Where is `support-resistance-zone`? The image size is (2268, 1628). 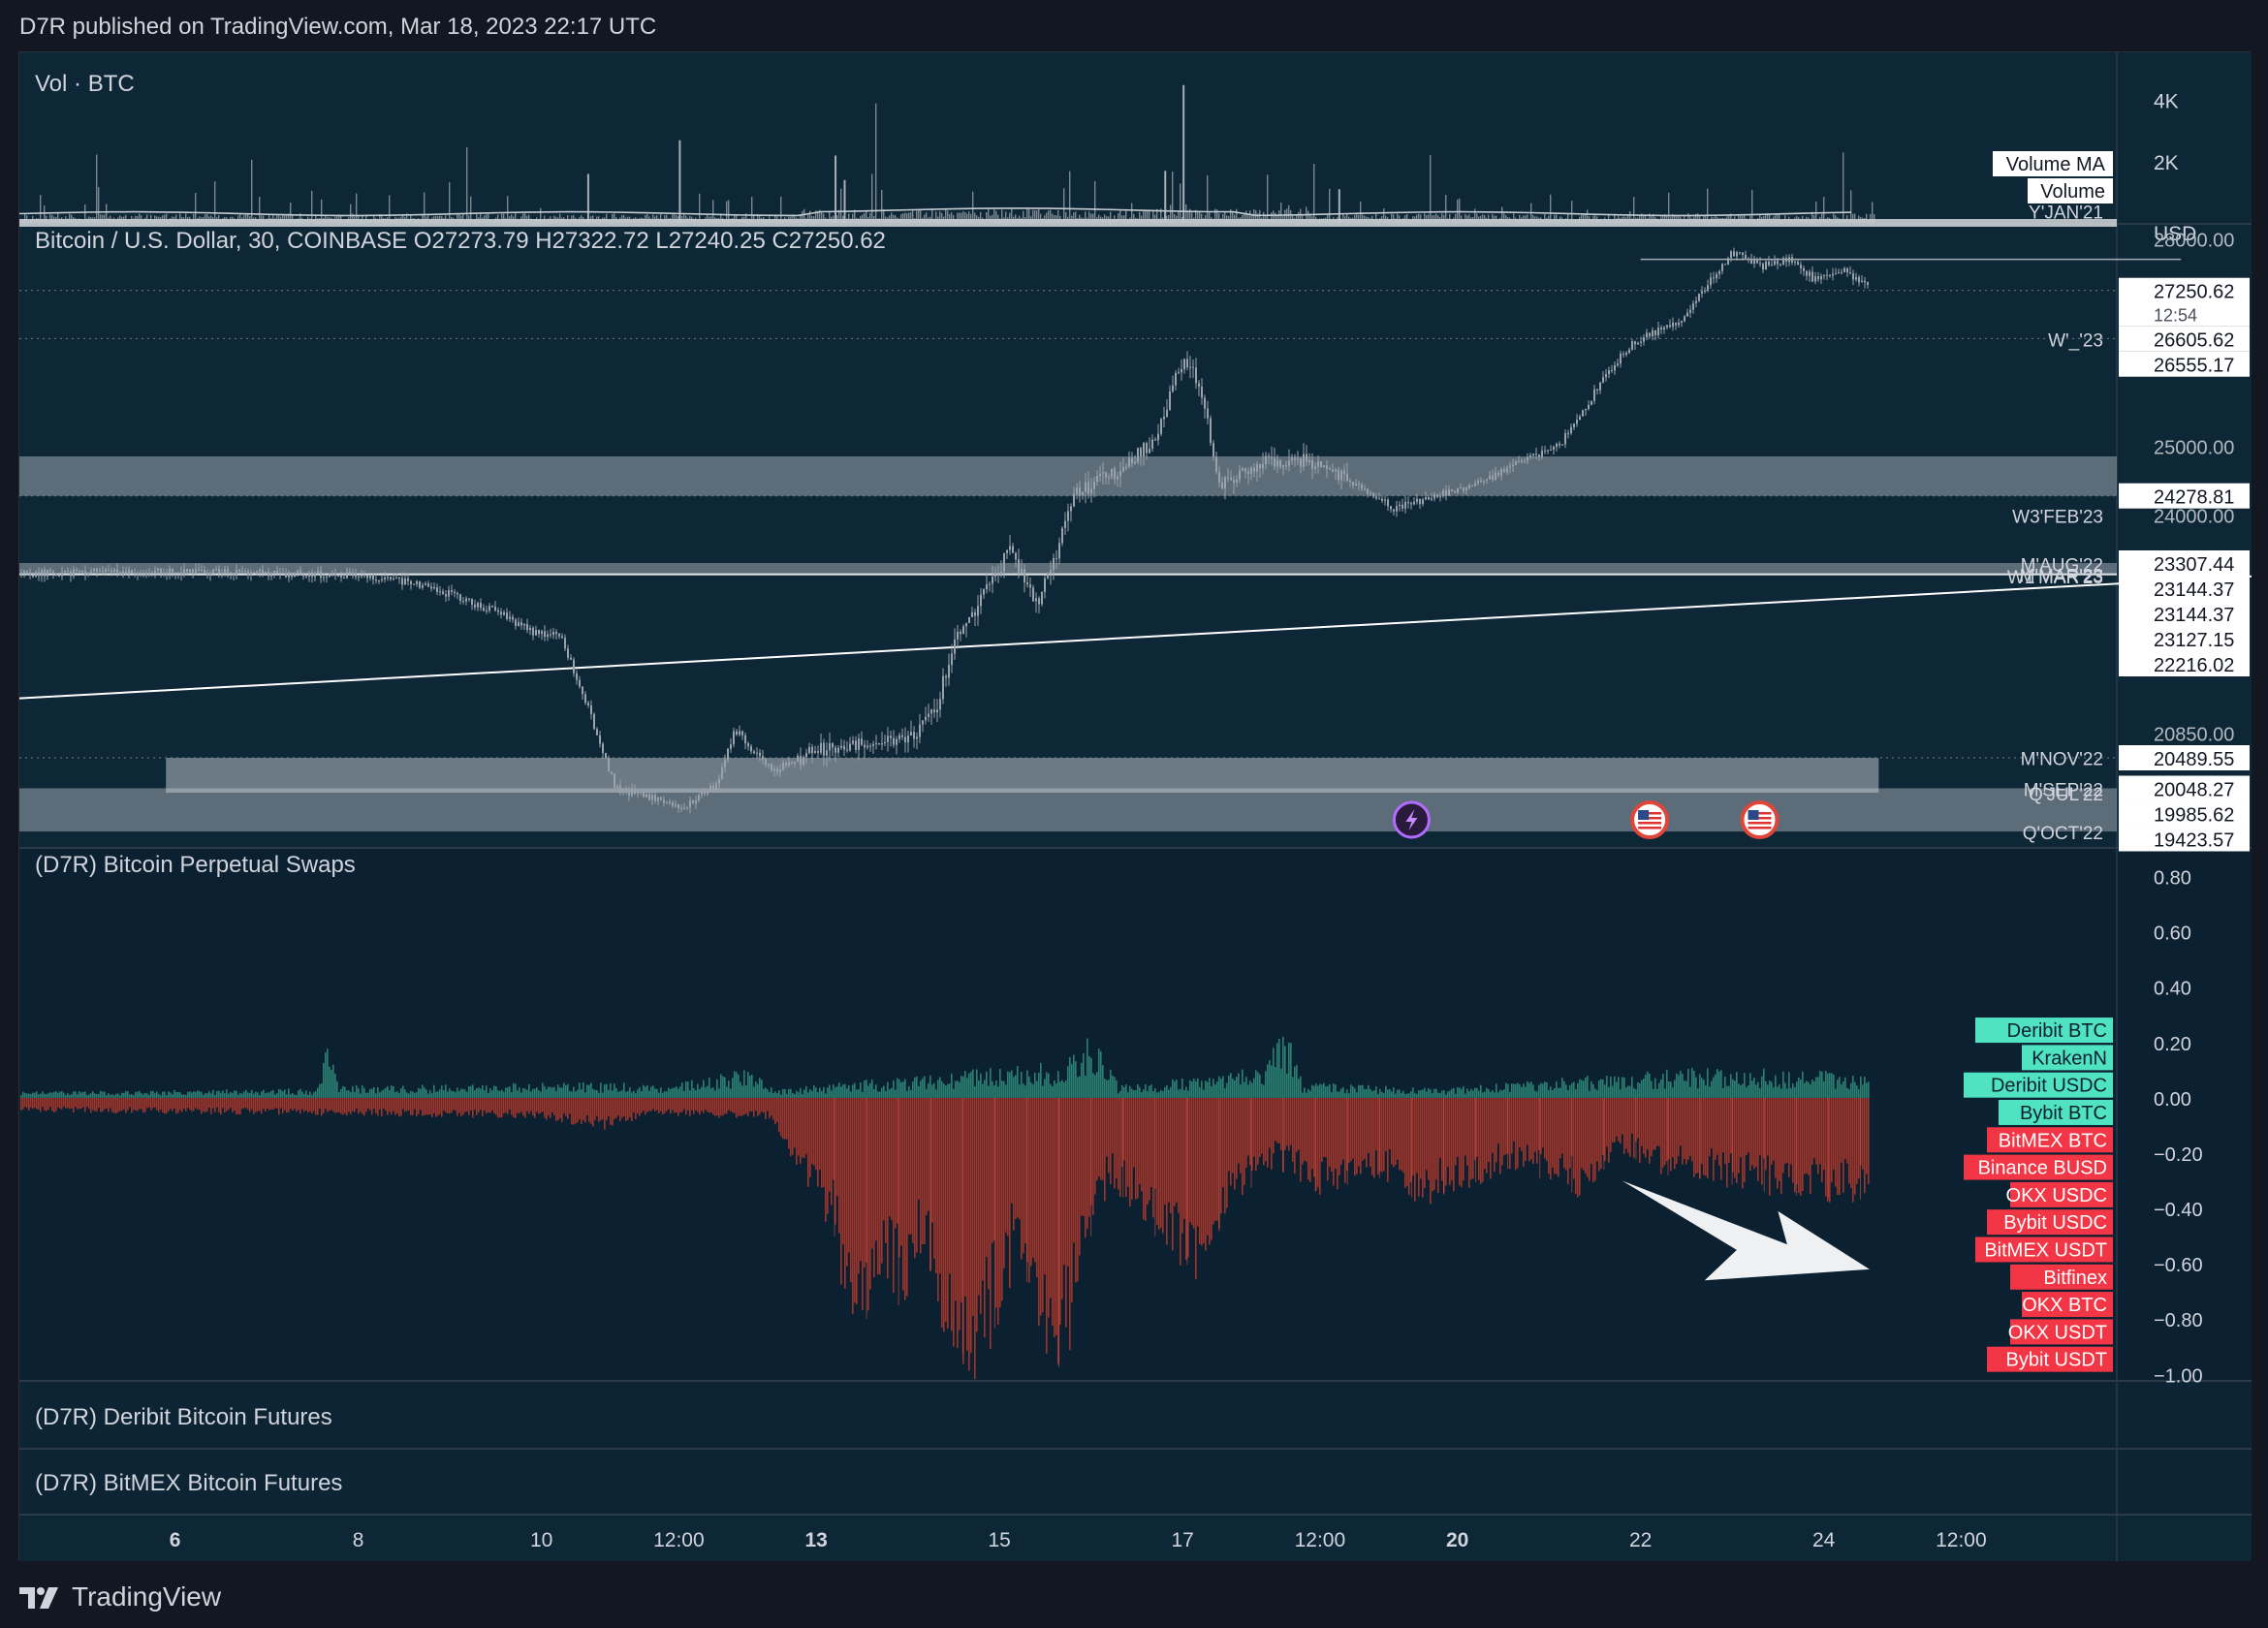
support-resistance-zone is located at coordinates (1068, 569).